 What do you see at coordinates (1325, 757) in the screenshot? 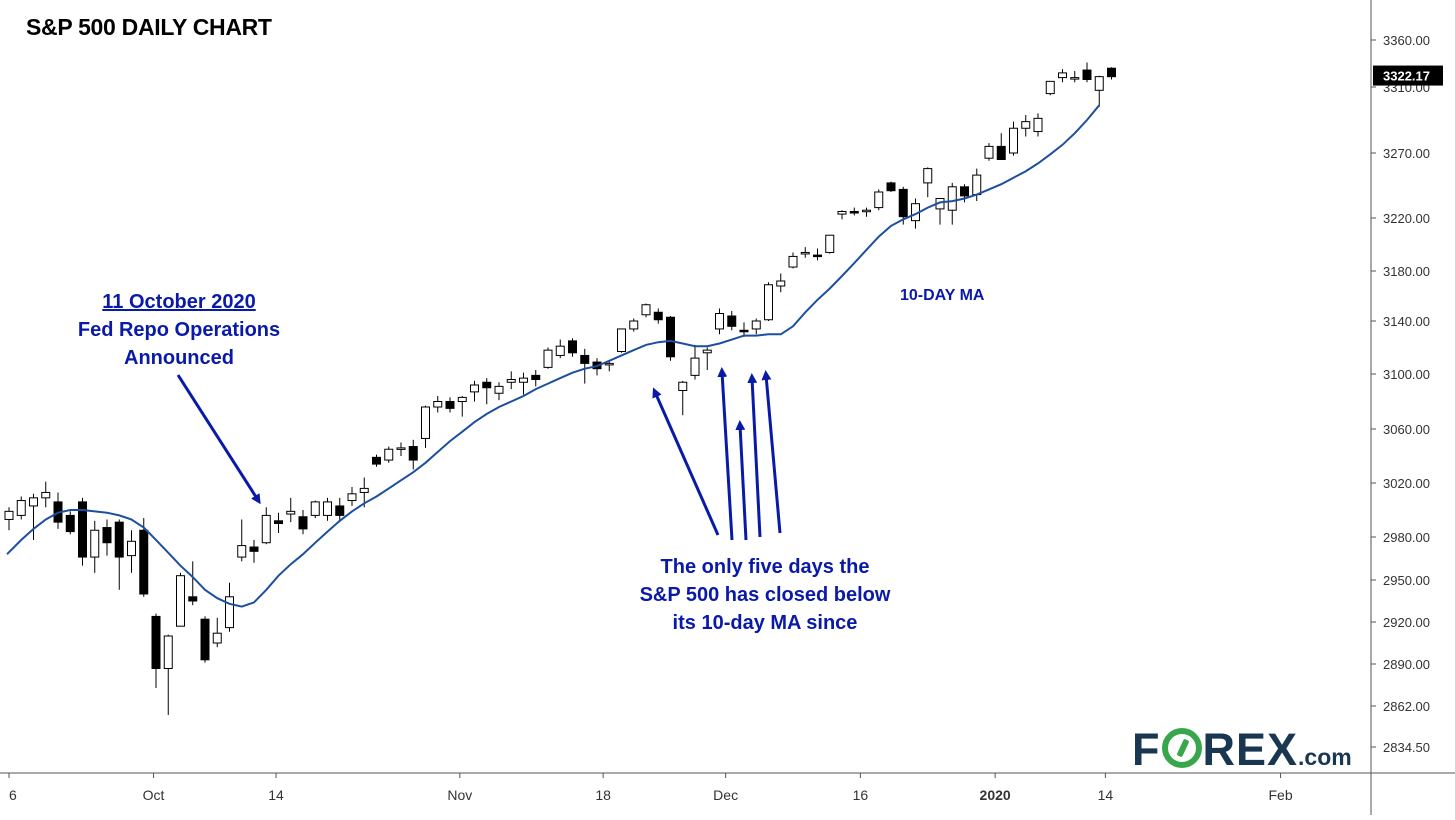
I see `logo-suffix: .com` at bounding box center [1325, 757].